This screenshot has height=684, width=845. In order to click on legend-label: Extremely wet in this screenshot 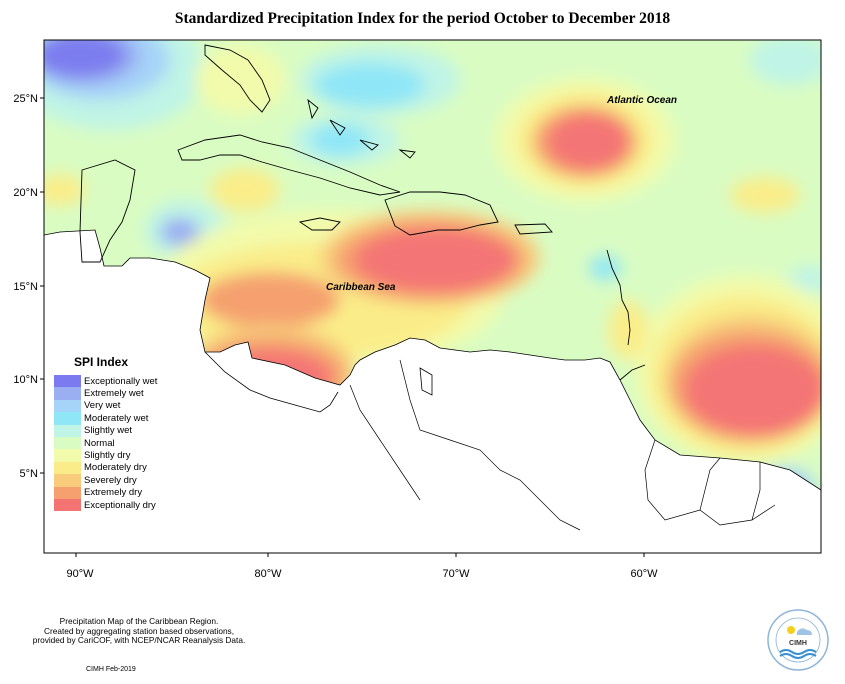, I will do `click(114, 394)`.